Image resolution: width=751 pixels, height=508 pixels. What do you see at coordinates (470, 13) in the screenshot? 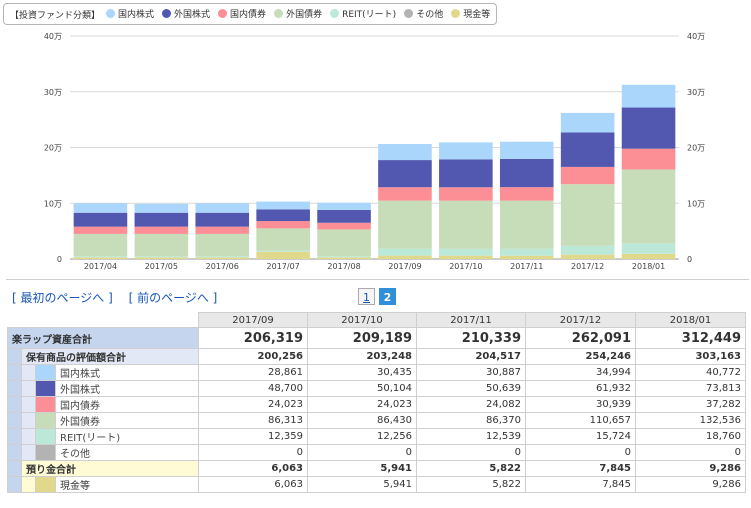
I see `legend-item: 現金等` at bounding box center [470, 13].